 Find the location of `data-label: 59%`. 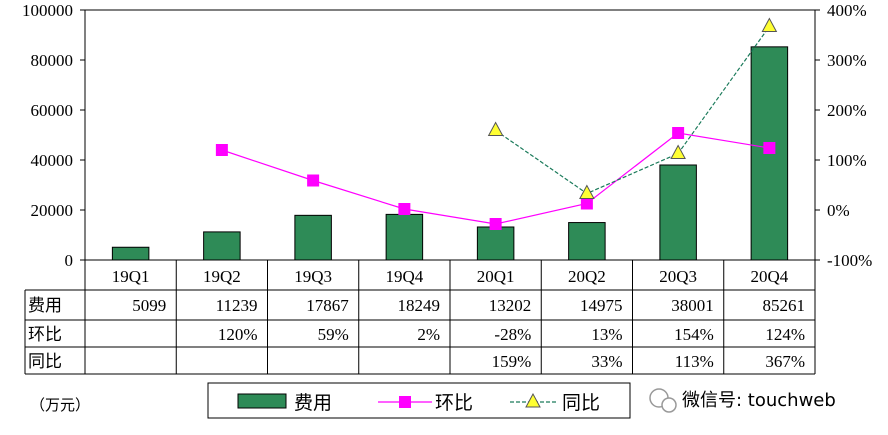

data-label: 59% is located at coordinates (333, 334).